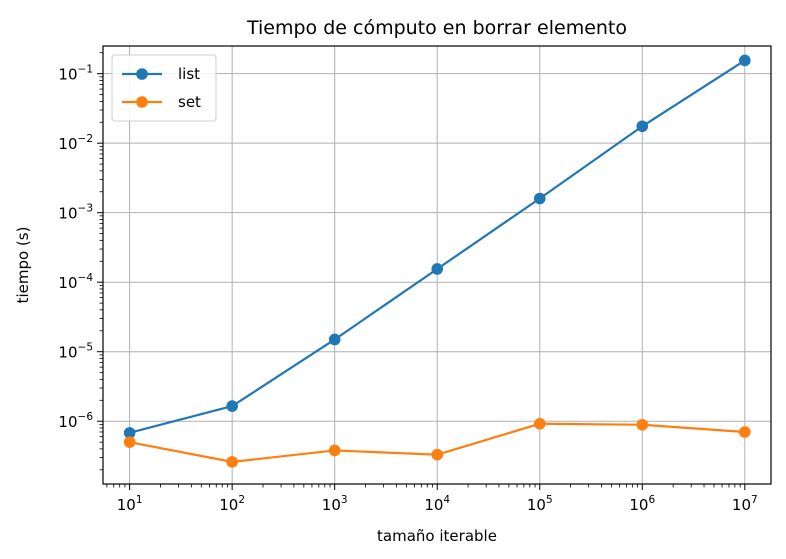 This screenshot has width=786, height=559. I want to click on legend: list set, so click(164, 88).